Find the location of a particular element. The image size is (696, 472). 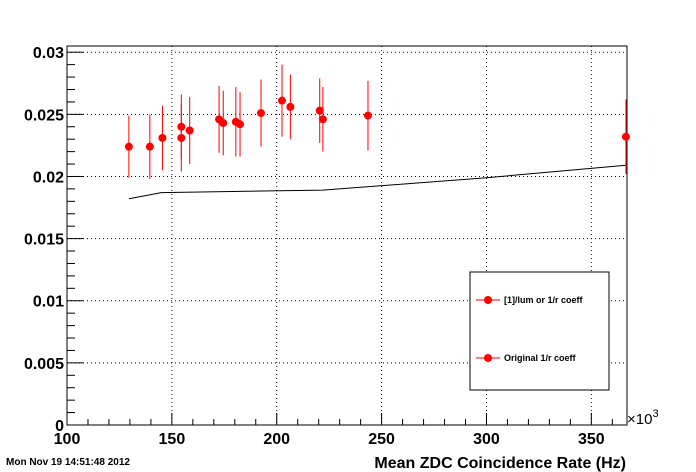

y-tick-label: 0.03 is located at coordinates (48, 53).